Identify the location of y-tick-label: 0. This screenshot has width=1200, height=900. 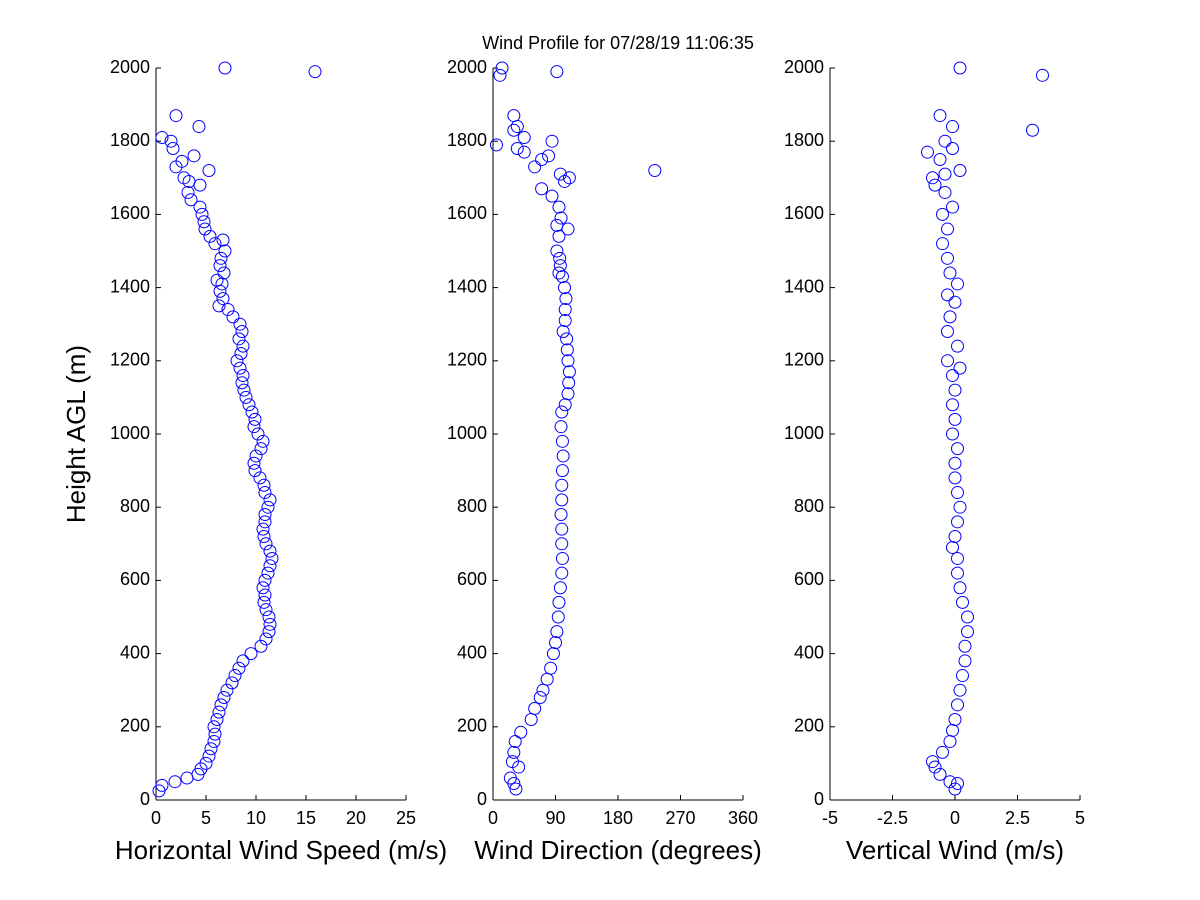
(145, 799).